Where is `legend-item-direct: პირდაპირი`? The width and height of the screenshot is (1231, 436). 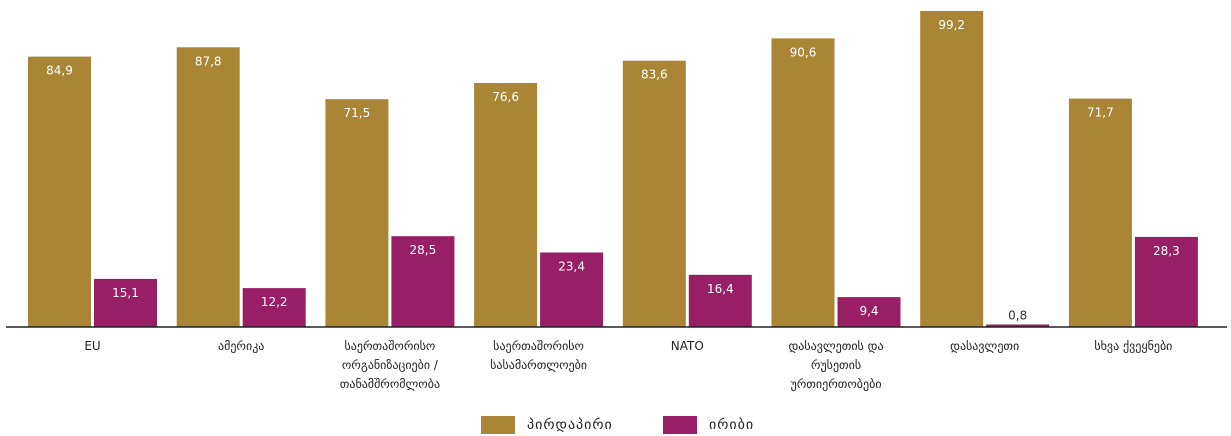
legend-item-direct: პირდაპირი is located at coordinates (547, 425).